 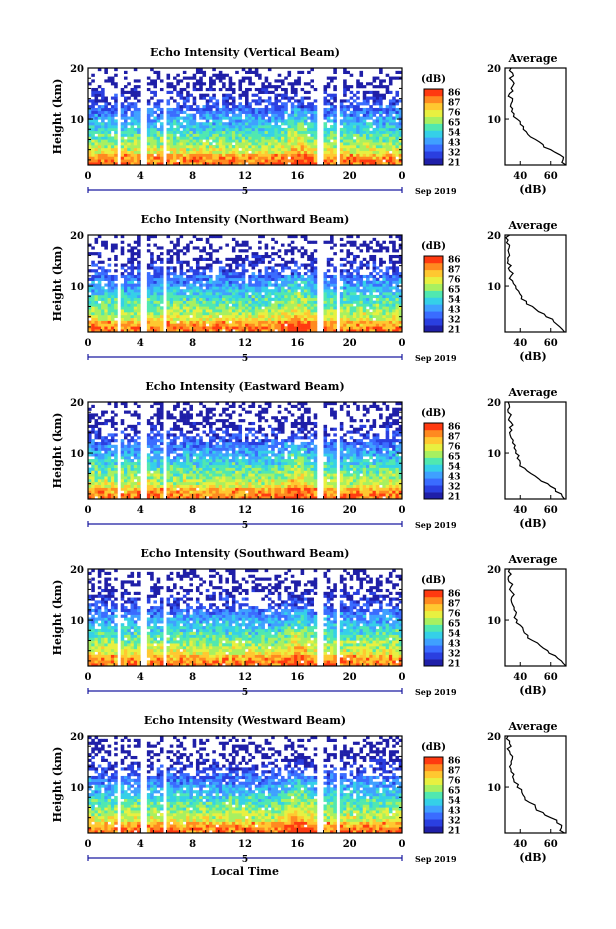 What do you see at coordinates (402, 176) in the screenshot?
I see `x-tick-label: 0` at bounding box center [402, 176].